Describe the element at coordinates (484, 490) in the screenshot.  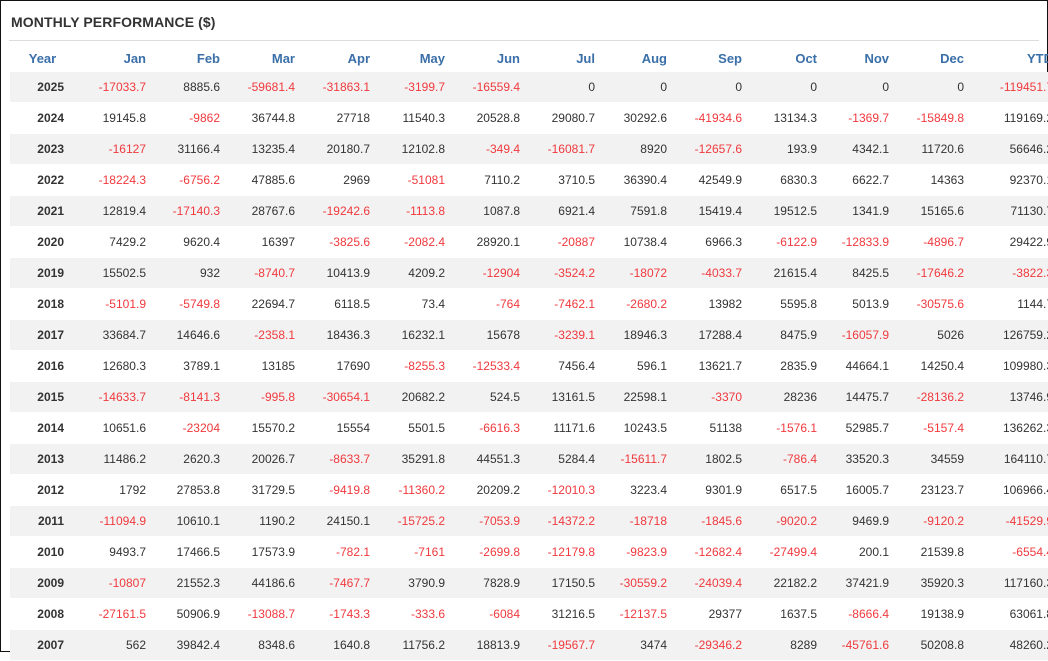
I see `value-cell-jun: 20209.2` at that location.